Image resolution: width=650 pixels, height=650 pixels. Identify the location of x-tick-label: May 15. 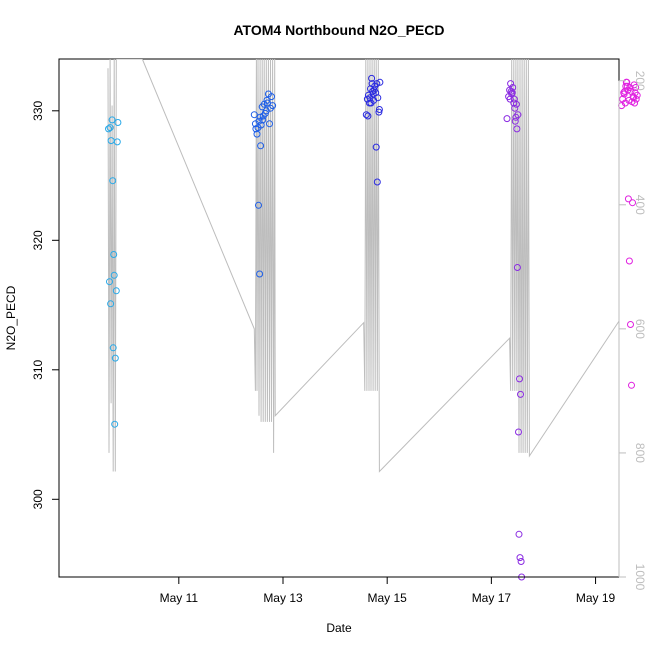
(388, 598).